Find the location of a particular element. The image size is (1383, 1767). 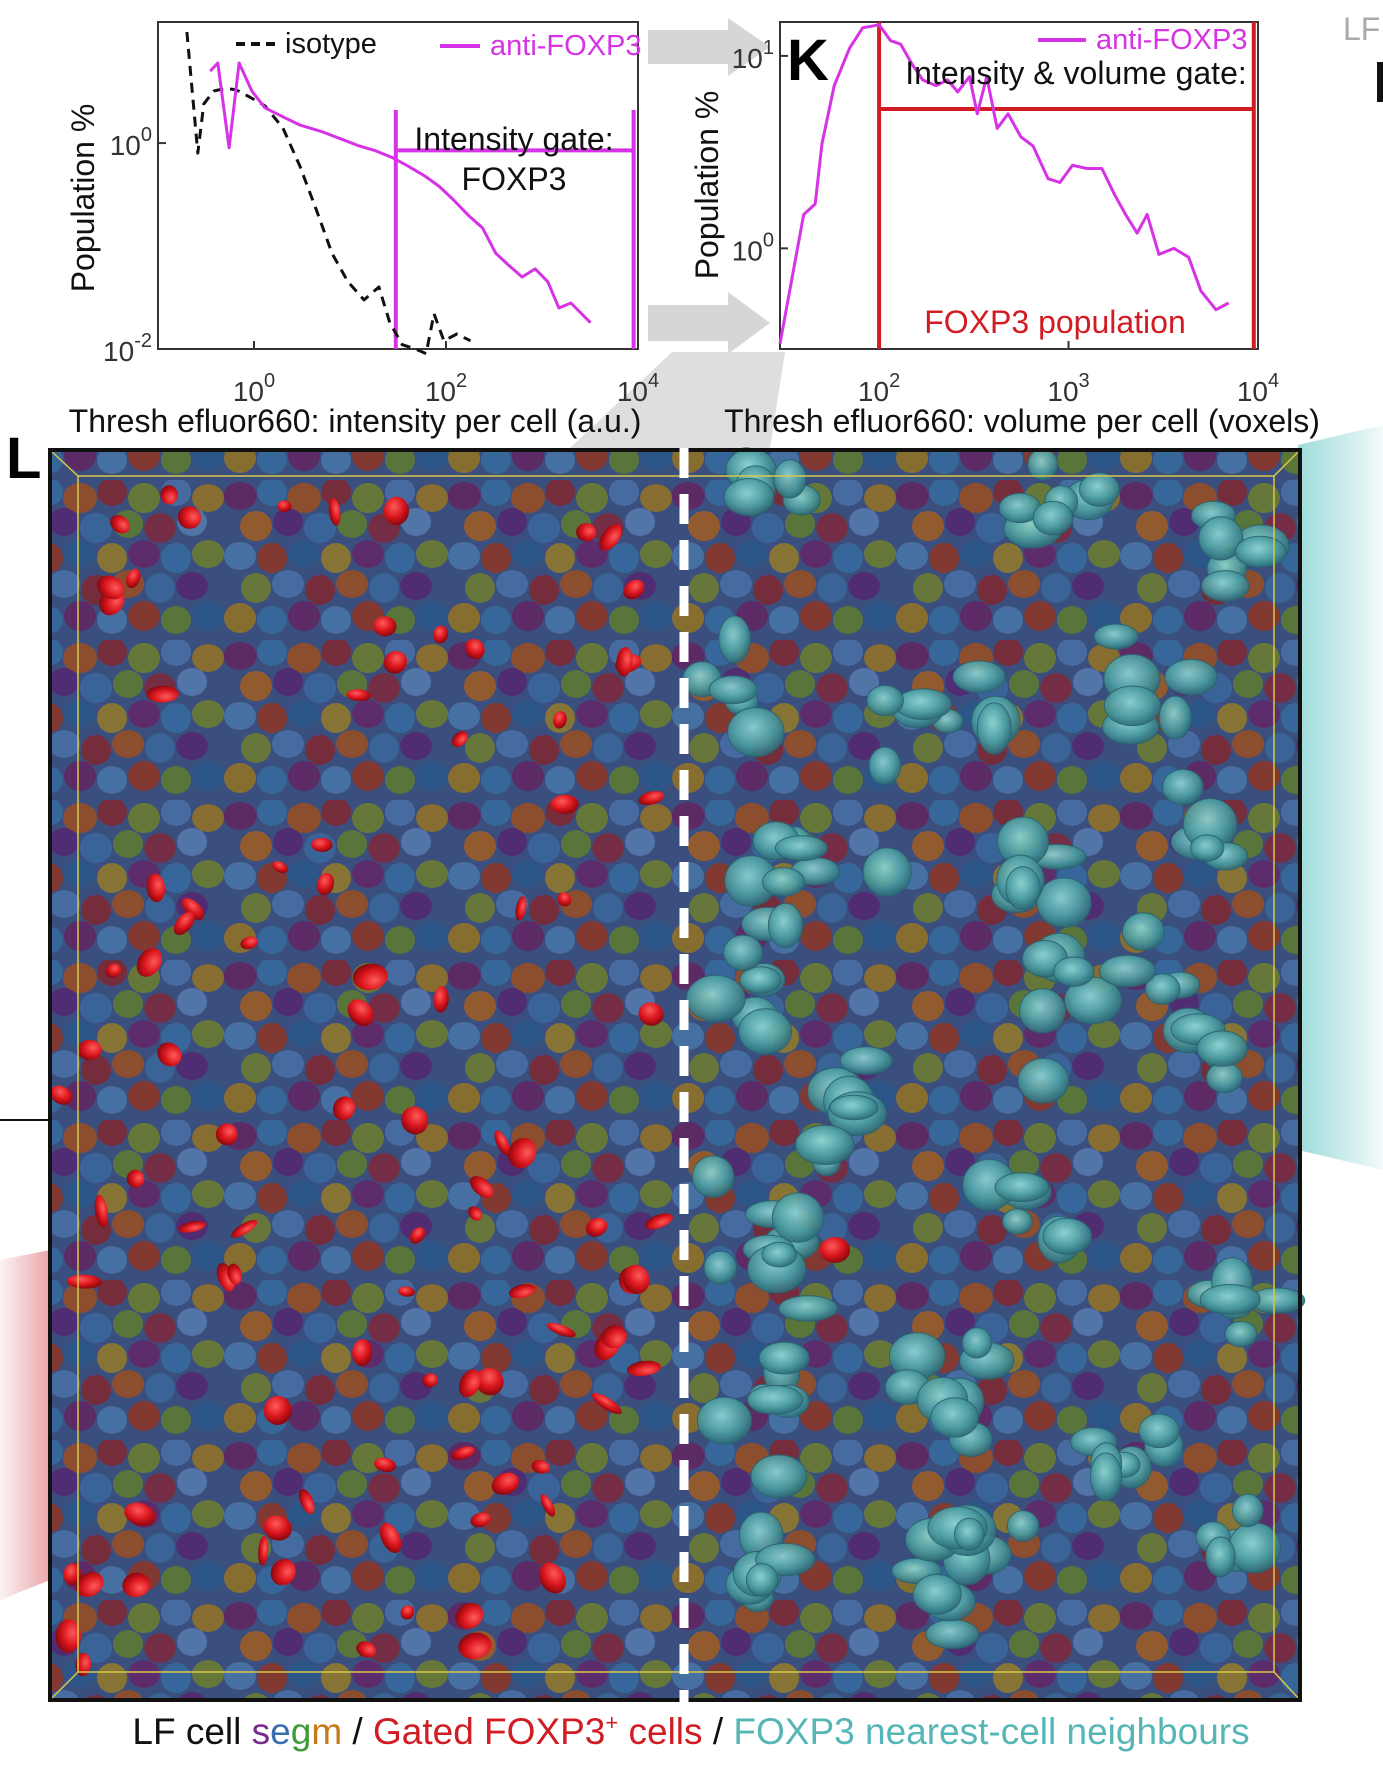

chart2-y-tick-label: 10⁰ is located at coordinates (753, 247).